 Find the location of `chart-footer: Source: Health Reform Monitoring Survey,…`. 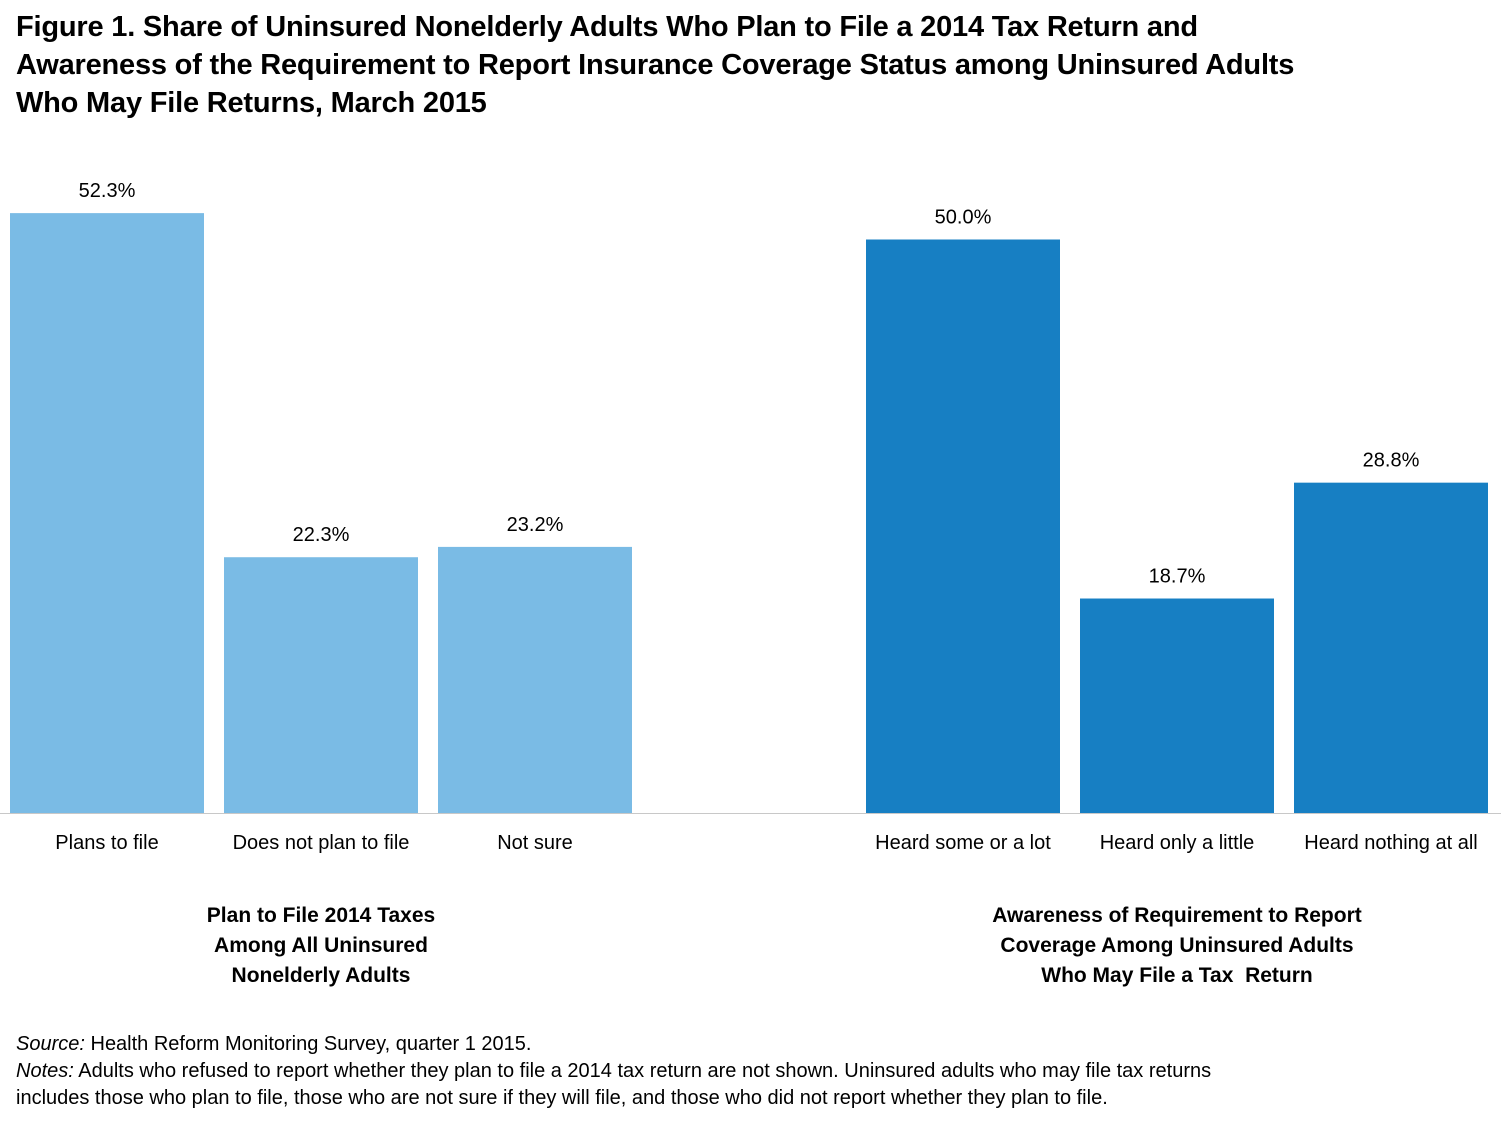

chart-footer: Source: Health Reform Monitoring Survey,… is located at coordinates (751, 1071).